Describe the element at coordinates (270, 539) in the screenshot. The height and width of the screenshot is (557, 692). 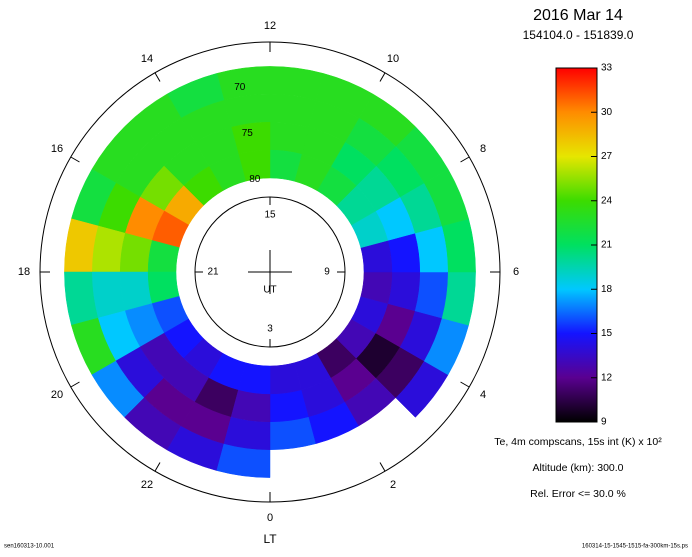
I see `angle-axis-label: LT` at that location.